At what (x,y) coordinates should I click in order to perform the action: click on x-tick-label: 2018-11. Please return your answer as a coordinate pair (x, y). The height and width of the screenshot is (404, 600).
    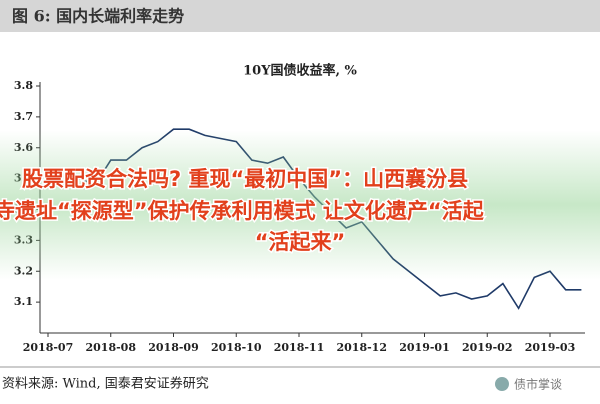
    Looking at the image, I should click on (299, 347).